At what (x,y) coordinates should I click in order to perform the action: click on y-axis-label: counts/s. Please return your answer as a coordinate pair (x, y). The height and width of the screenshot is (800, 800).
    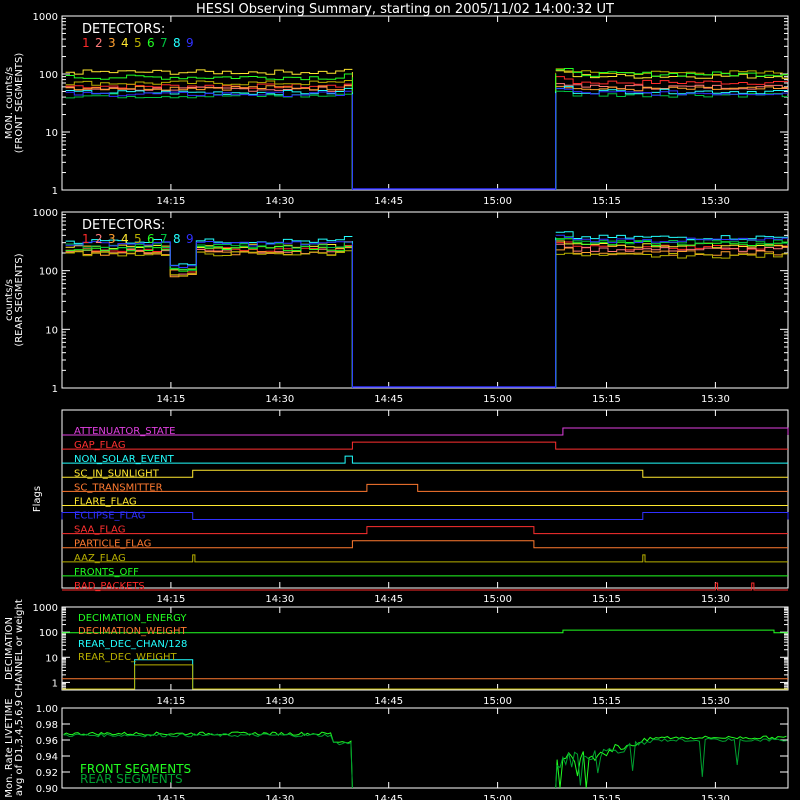
    Looking at the image, I should click on (9, 300).